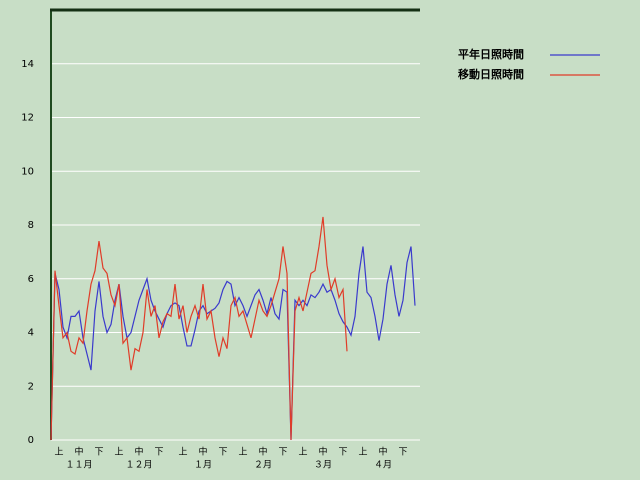  I want to click on month-label: ３月, so click(323, 465).